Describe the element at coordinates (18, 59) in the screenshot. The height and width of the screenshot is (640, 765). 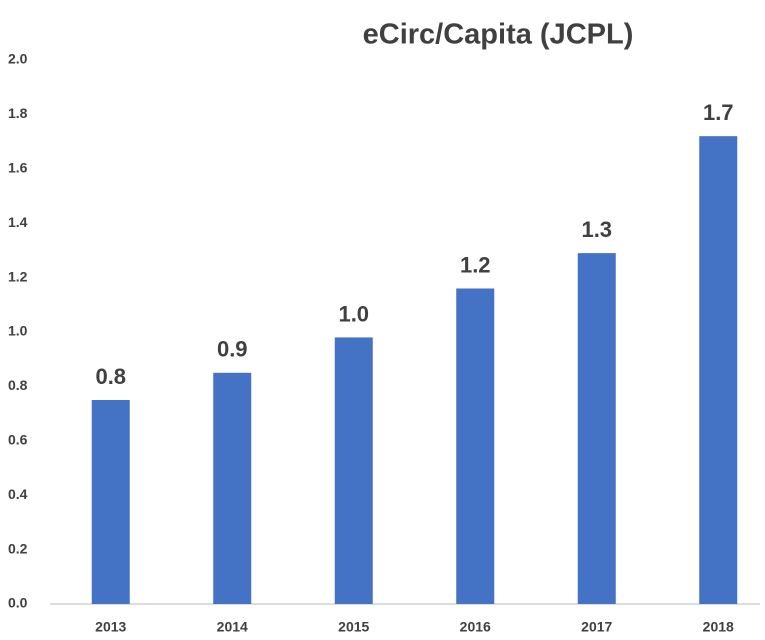
I see `y-tick-label: 2.0` at that location.